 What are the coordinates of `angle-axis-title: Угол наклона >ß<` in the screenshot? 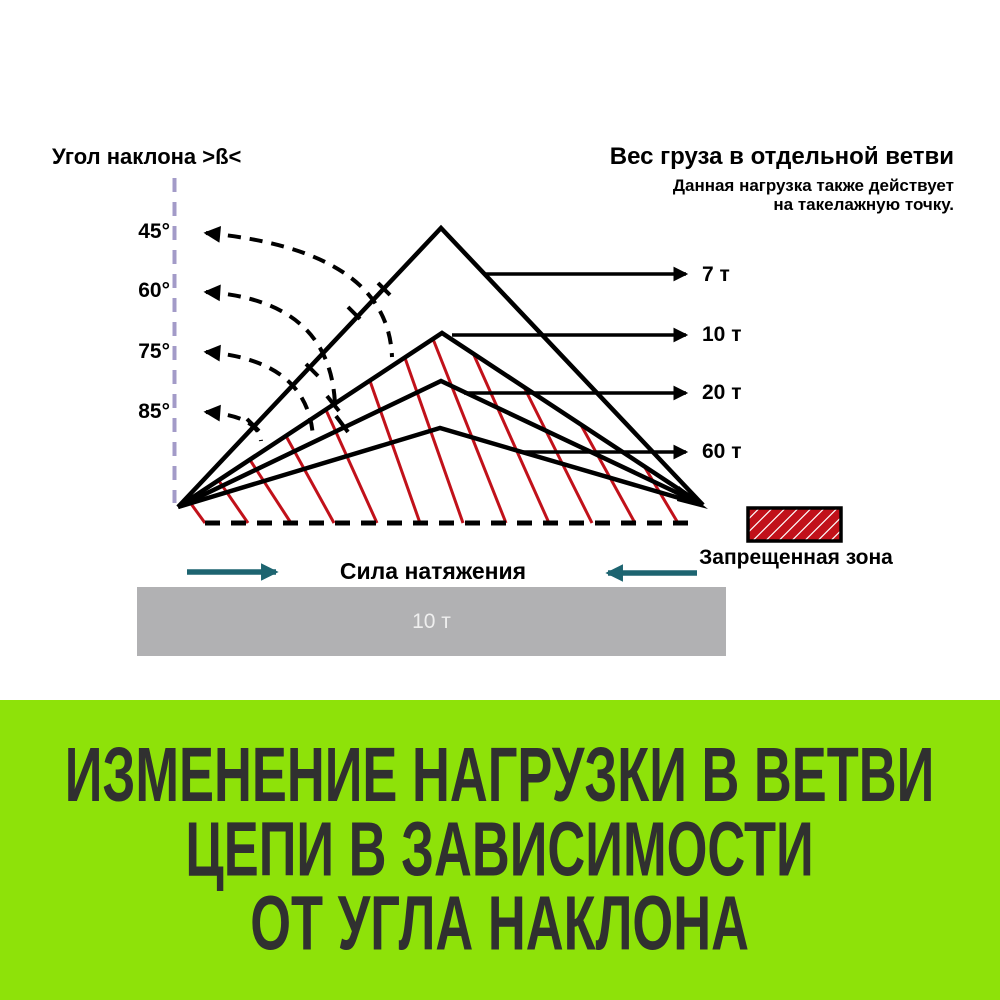 It's located at (147, 156).